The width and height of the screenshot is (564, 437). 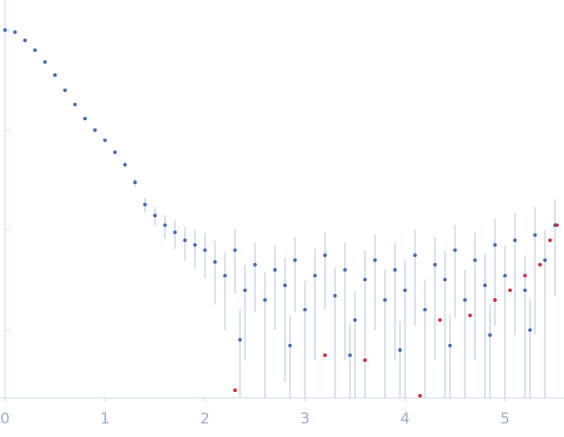 I want to click on x-tick-label: 3, so click(x=305, y=419).